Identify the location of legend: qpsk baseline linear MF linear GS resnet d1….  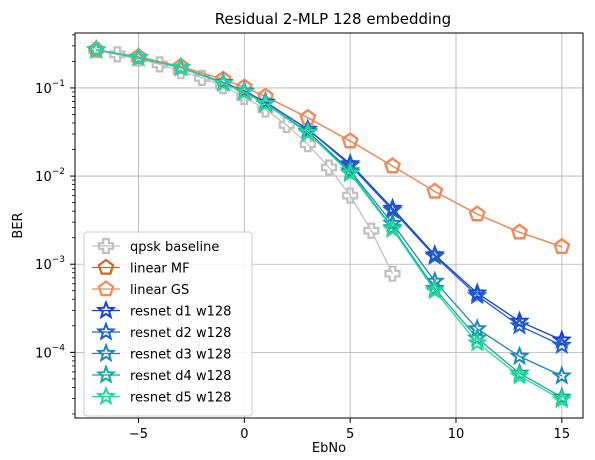
(168, 324).